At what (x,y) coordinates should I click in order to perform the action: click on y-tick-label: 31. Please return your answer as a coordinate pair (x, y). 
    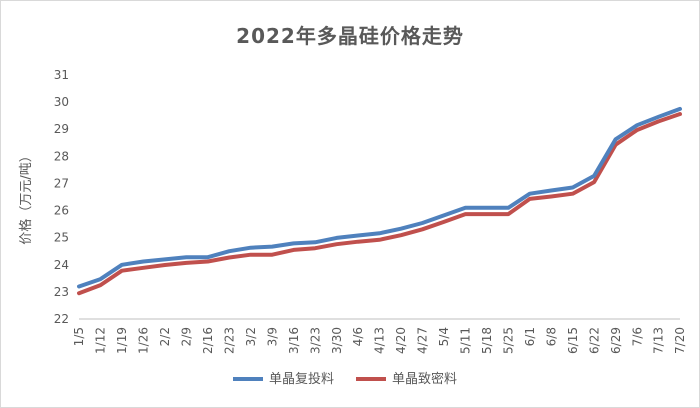
    Looking at the image, I should click on (61, 75).